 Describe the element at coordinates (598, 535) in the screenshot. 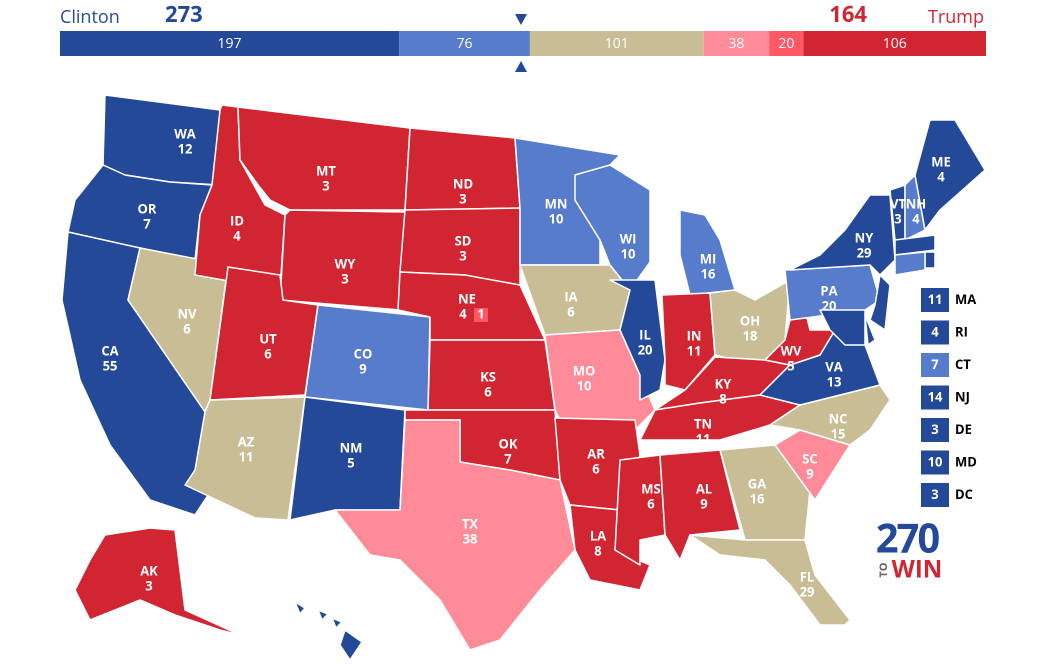

I see `state-abbr: LA` at that location.